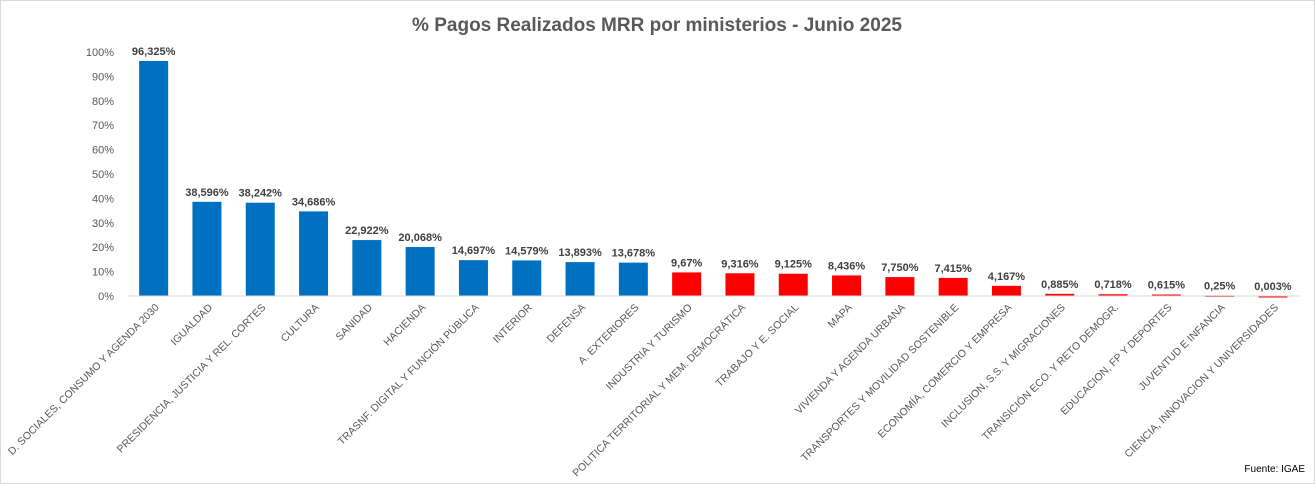 This screenshot has height=484, width=1315. Describe the element at coordinates (900, 268) in the screenshot. I see `data-label: 7,750%` at that location.